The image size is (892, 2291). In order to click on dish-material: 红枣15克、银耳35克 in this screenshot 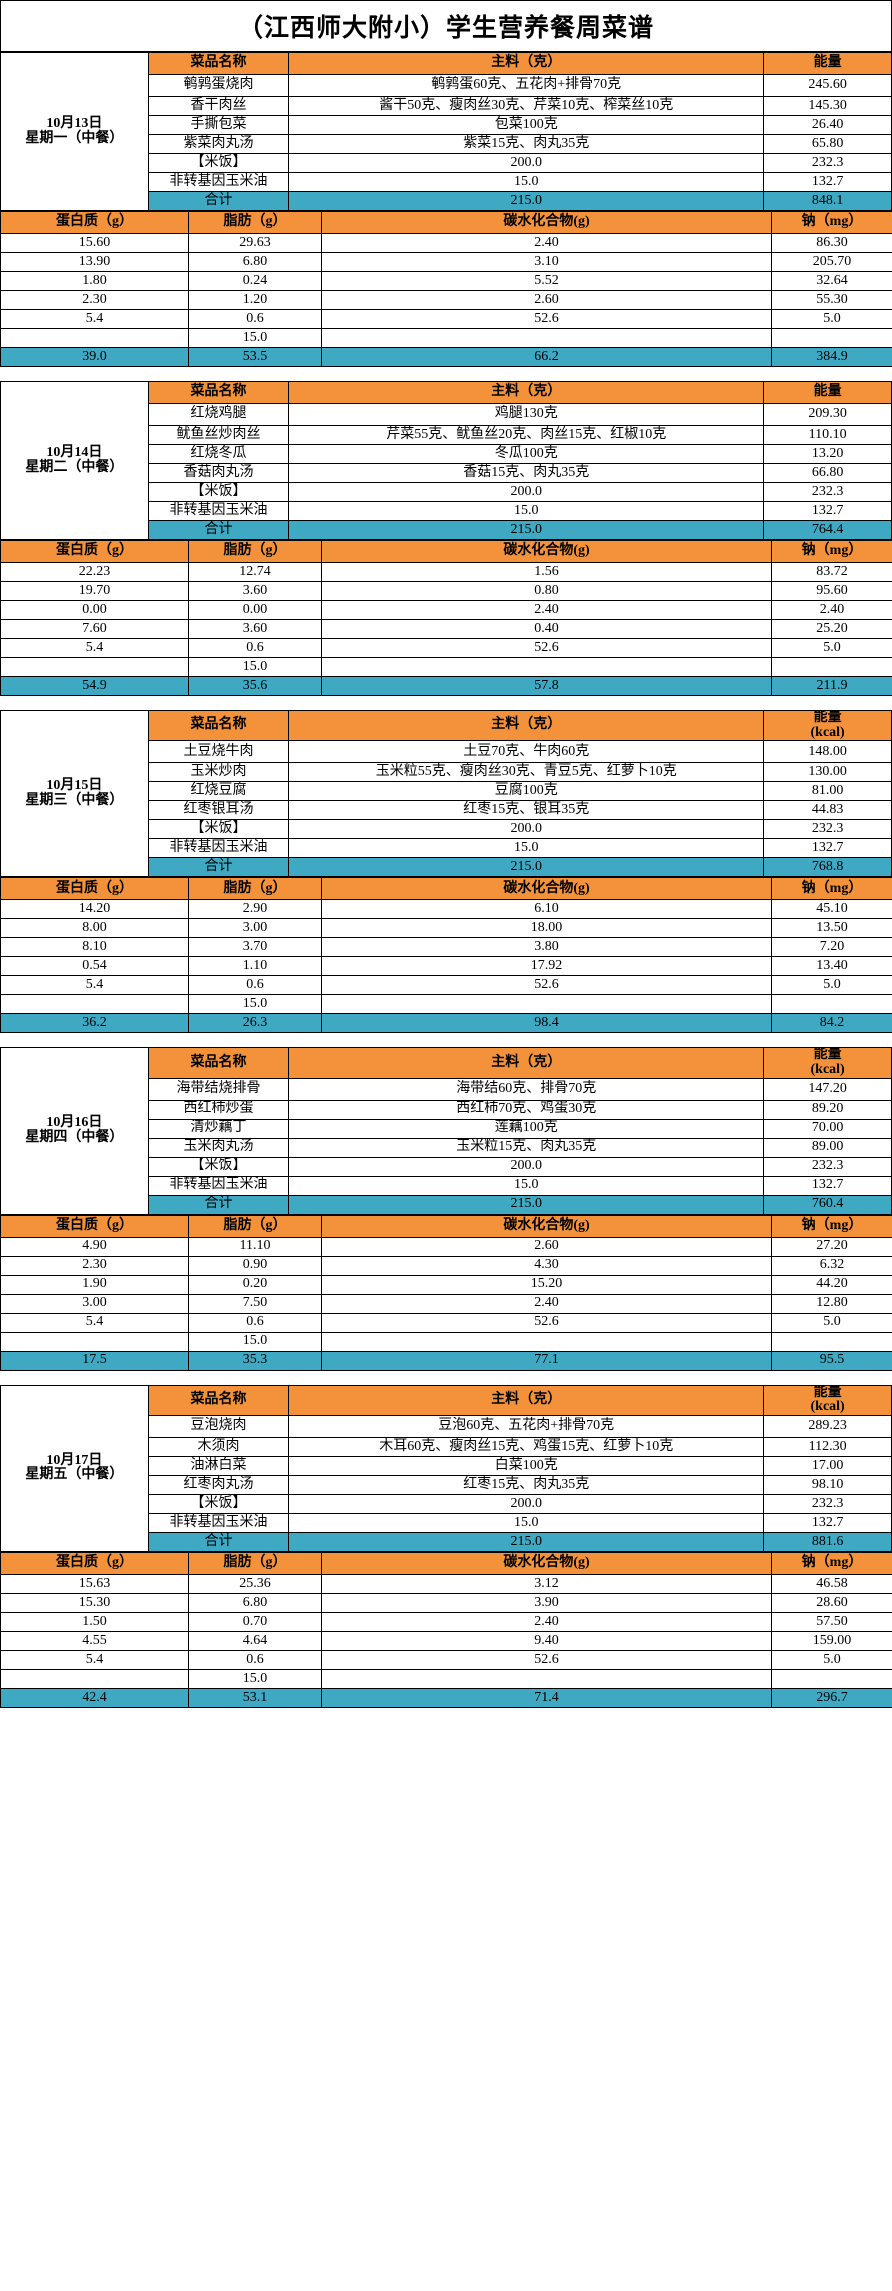, I will do `click(526, 810)`.